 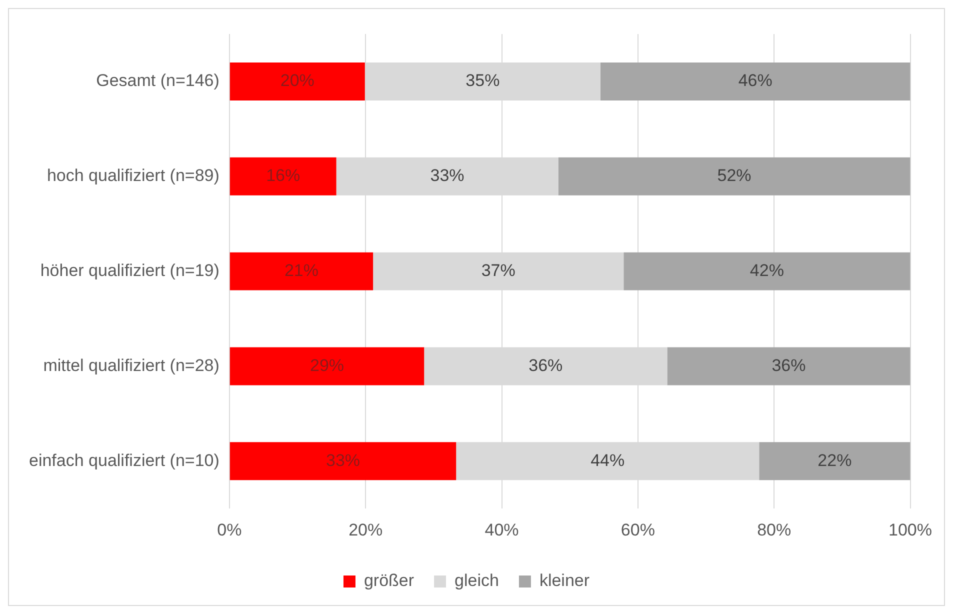 I want to click on legend-label: größer, so click(x=389, y=580).